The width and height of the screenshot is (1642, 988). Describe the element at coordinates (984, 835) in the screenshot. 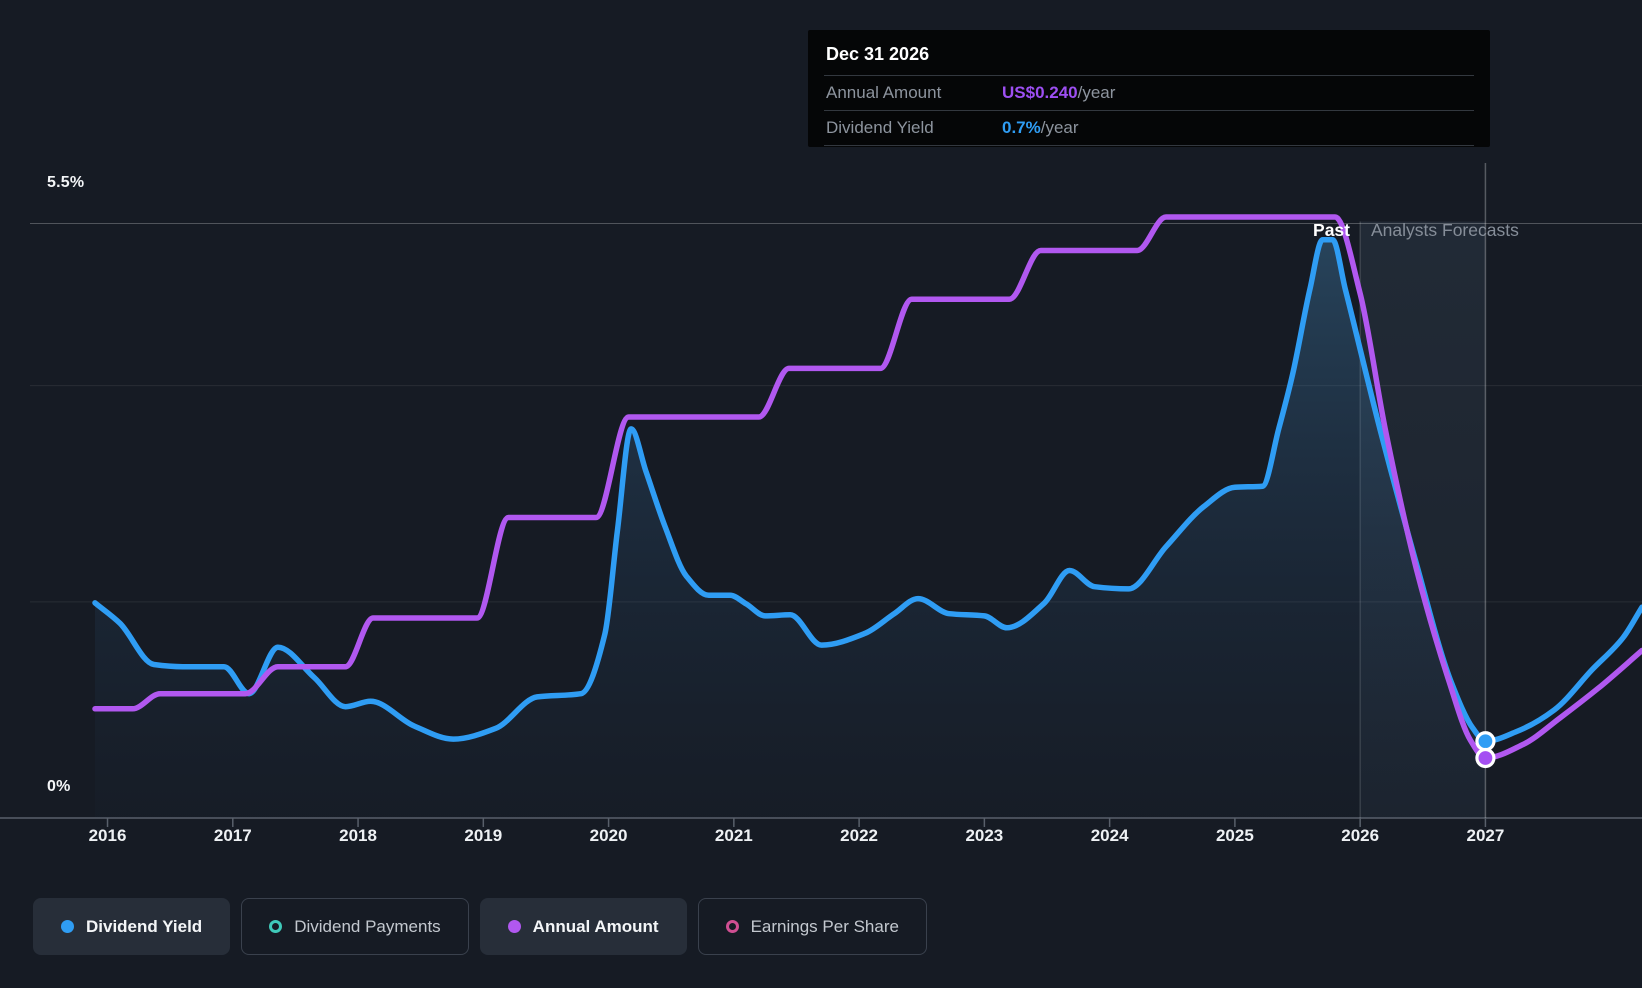

I see `x-tick-label: 2023` at that location.